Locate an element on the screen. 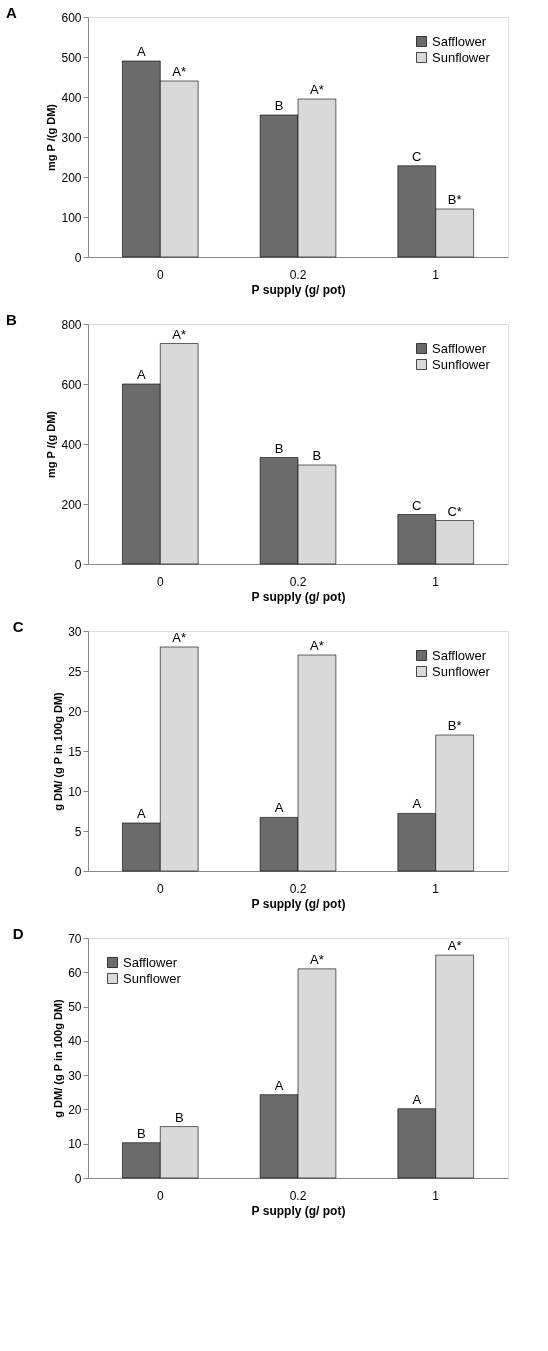 This screenshot has height=1351, width=548. y-tick-label: 70 is located at coordinates (75, 938).